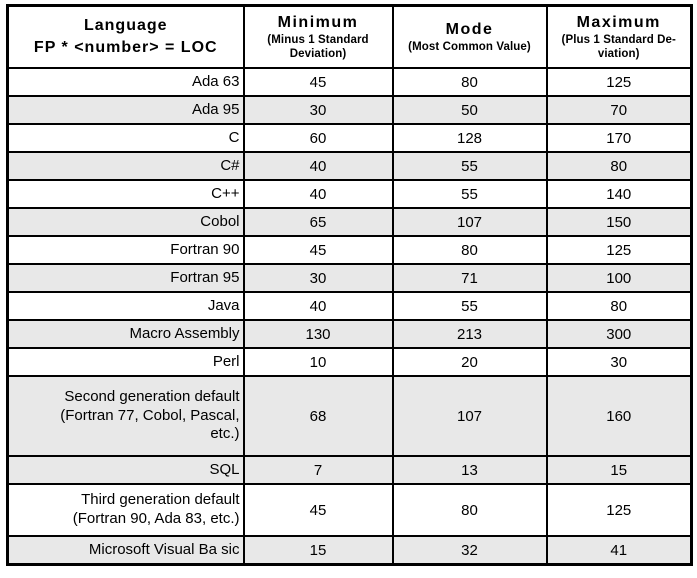  What do you see at coordinates (618, 39) in the screenshot?
I see `header-maximum-subtitle-line1: (Plus 1 Standard De-` at bounding box center [618, 39].